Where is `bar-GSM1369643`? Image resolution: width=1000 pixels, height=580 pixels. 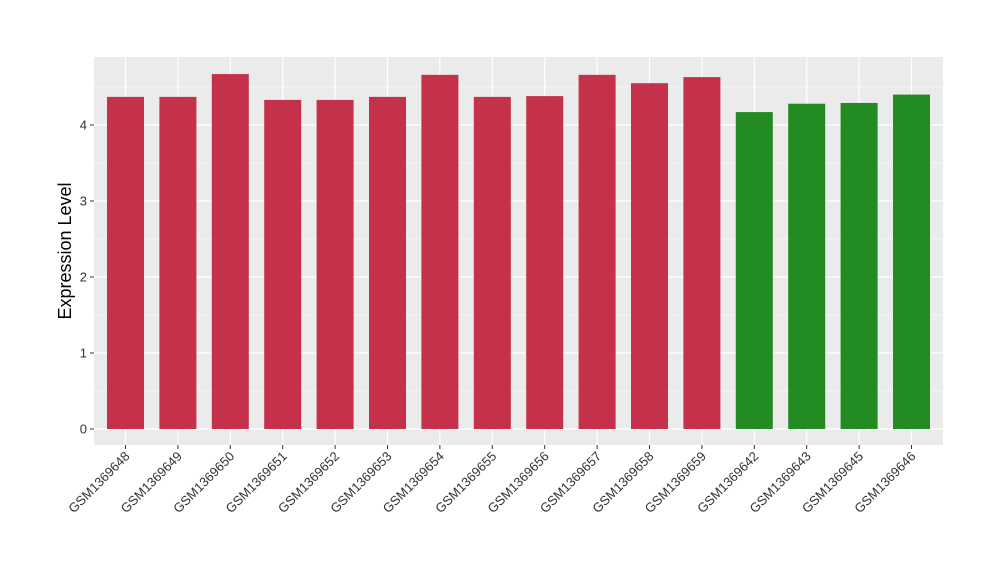
bar-GSM1369643 is located at coordinates (807, 266).